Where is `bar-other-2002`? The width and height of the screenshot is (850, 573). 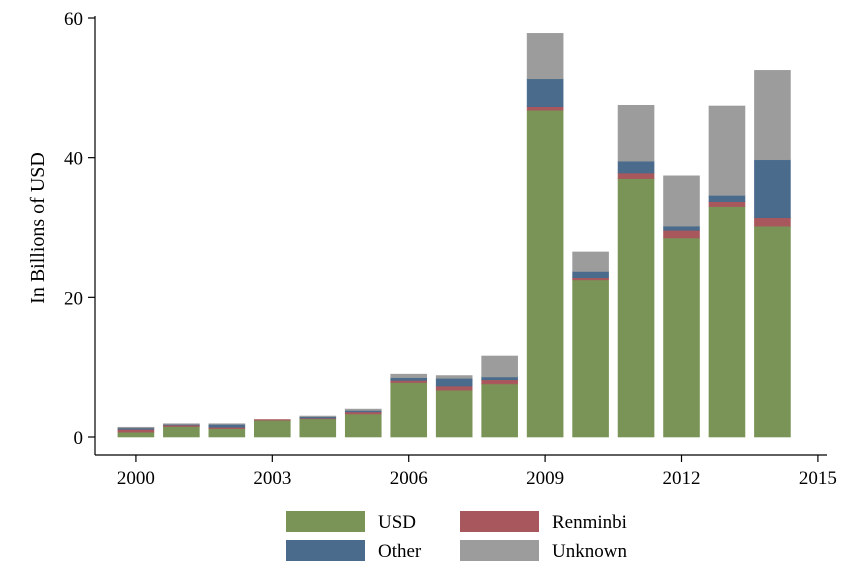 bar-other-2002 is located at coordinates (227, 426).